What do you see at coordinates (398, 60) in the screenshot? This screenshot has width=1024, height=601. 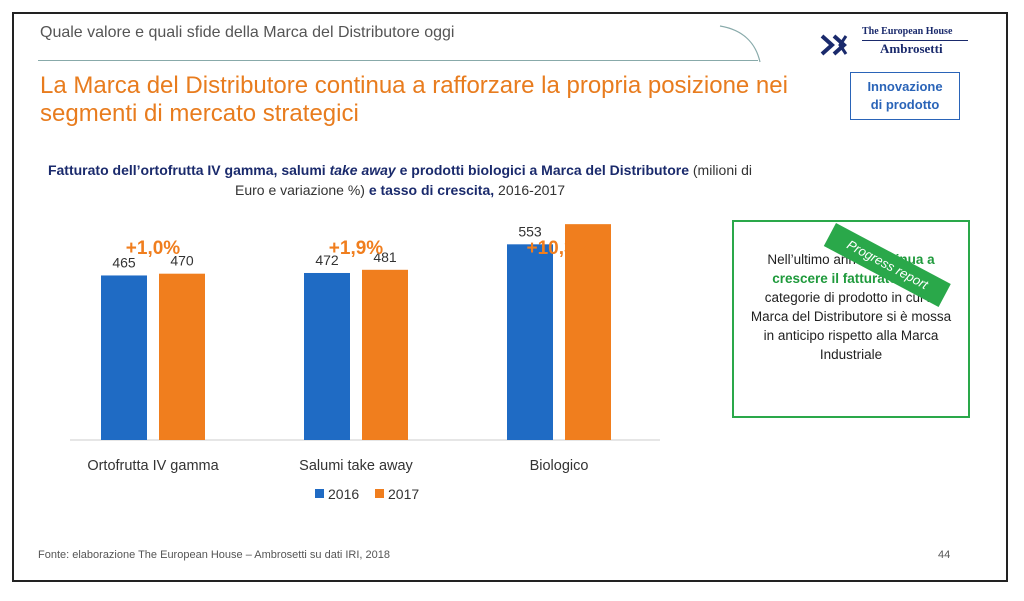 I see `header-divider` at bounding box center [398, 60].